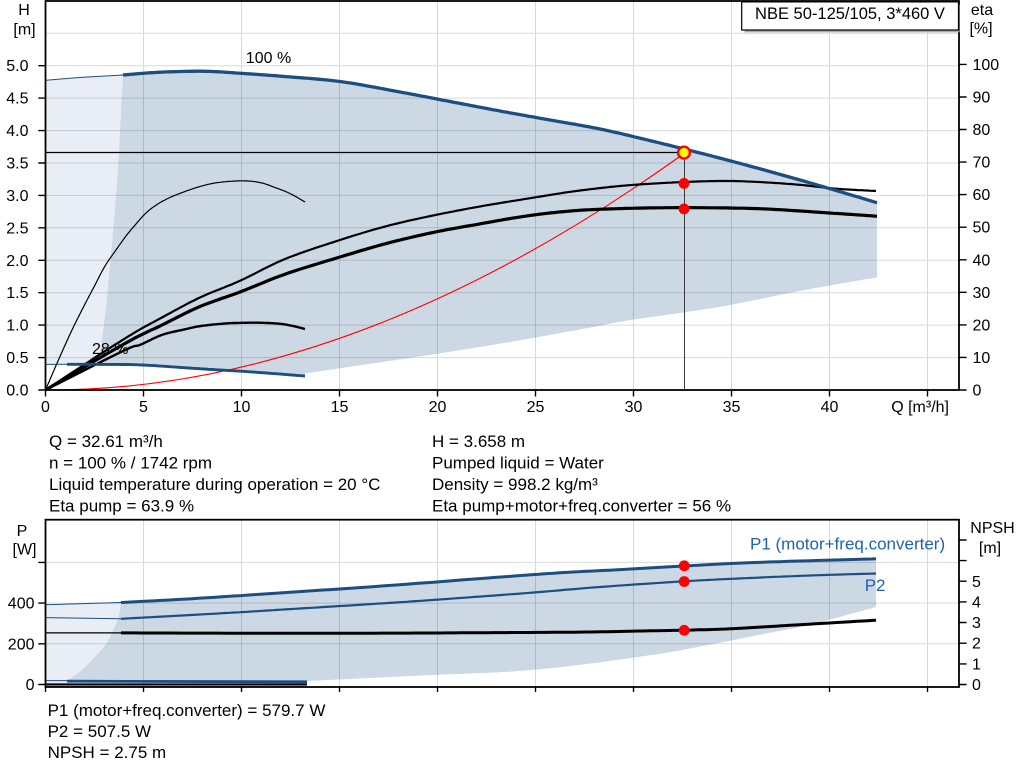 The image size is (1024, 781). I want to click on svg-text: 25, so click(536, 407).